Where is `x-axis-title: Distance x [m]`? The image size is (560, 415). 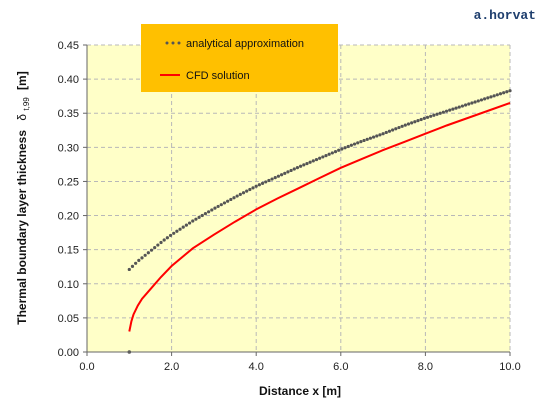 x-axis-title: Distance x [m] is located at coordinates (300, 391).